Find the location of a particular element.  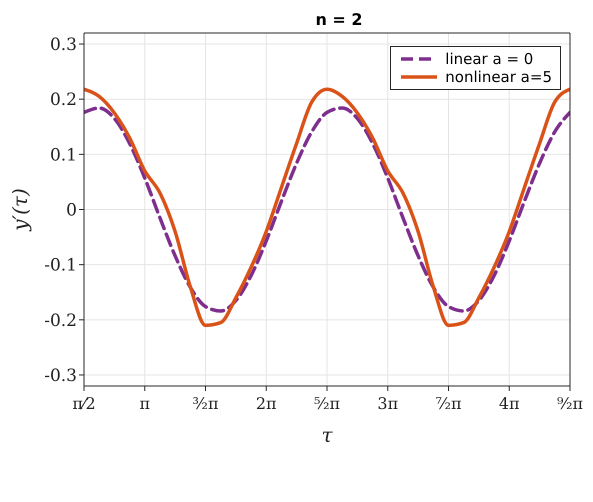

y-tick-label: -0.1 is located at coordinates (60, 266).